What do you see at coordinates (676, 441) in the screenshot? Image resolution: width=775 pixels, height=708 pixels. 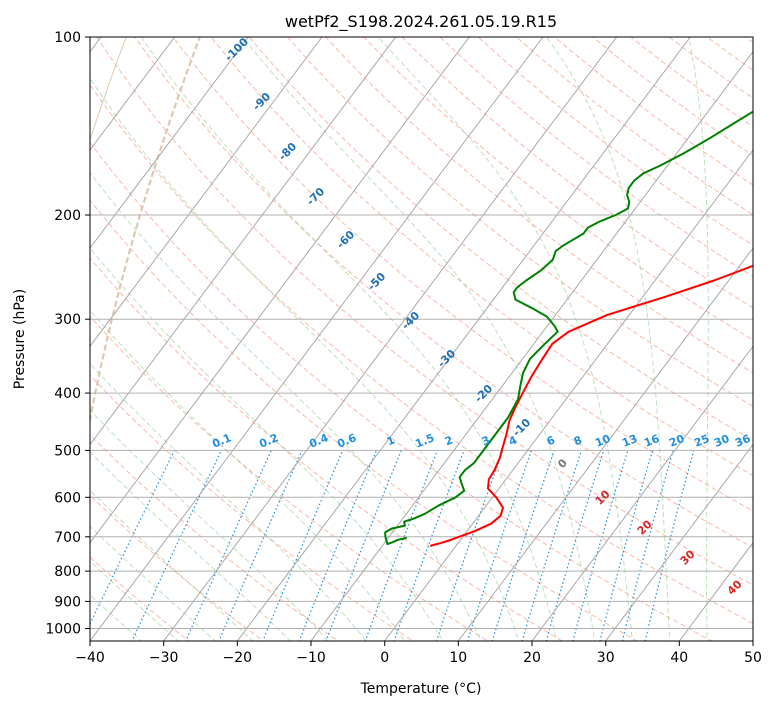 I see `mixing-ratio-label: 20` at bounding box center [676, 441].